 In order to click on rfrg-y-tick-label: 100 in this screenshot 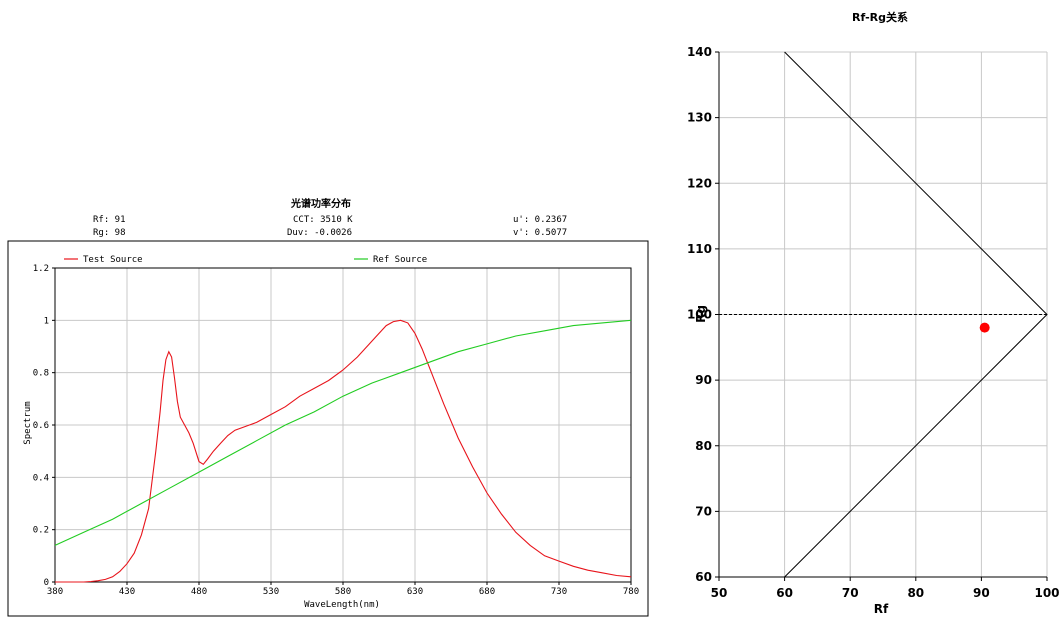, I will do `click(699, 315)`.